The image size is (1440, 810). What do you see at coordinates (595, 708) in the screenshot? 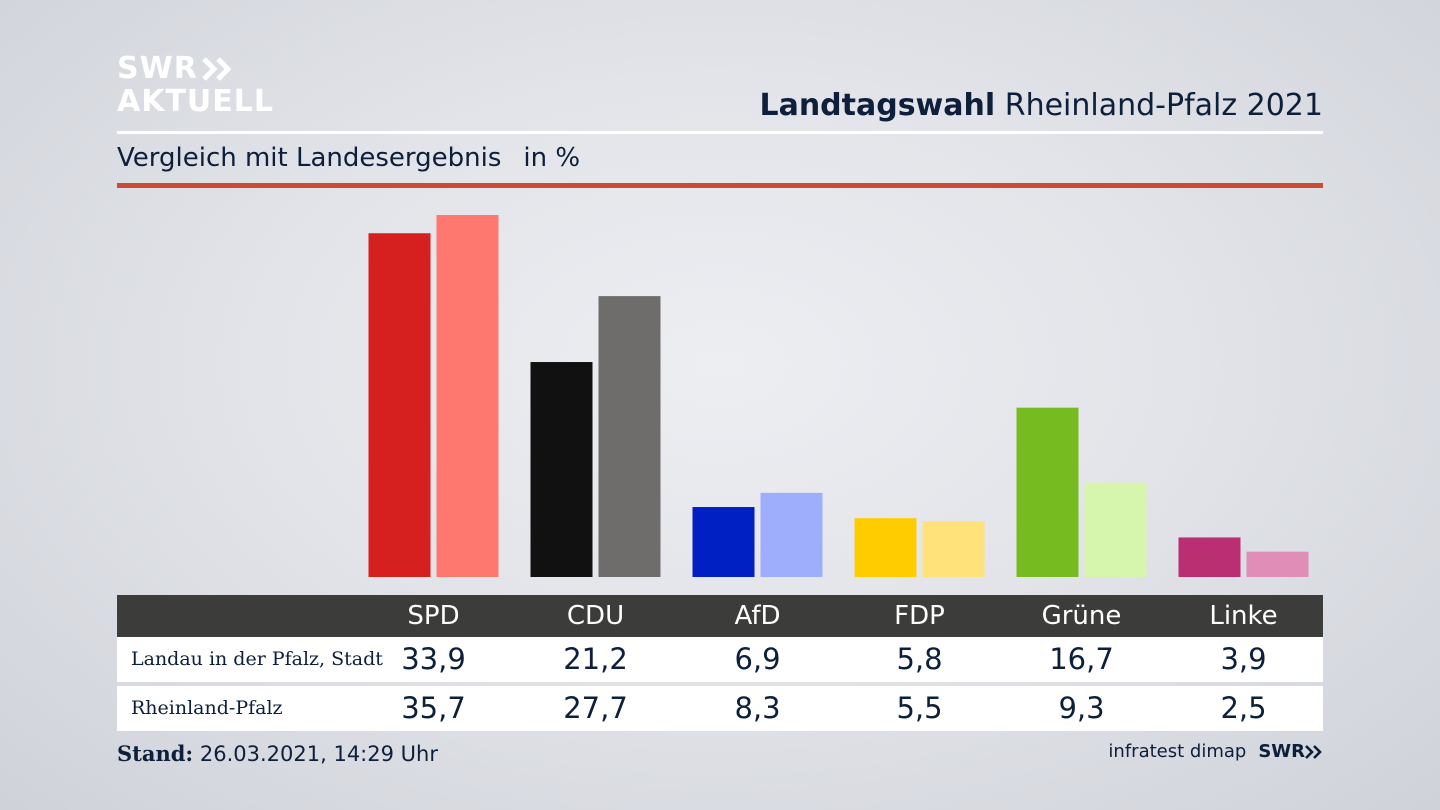
I see `value-cdu-rlp: 27,7` at bounding box center [595, 708].